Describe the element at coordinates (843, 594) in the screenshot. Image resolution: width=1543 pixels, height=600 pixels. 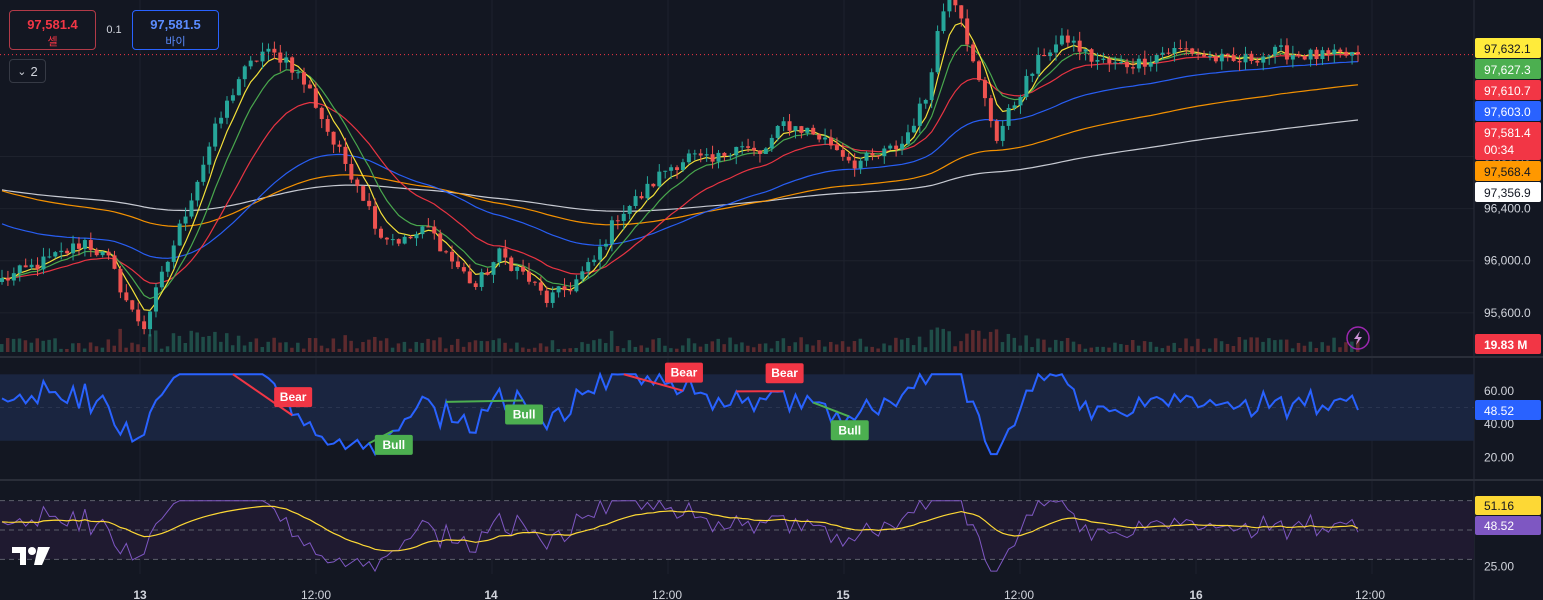
I see `time-tick-label: 15` at that location.